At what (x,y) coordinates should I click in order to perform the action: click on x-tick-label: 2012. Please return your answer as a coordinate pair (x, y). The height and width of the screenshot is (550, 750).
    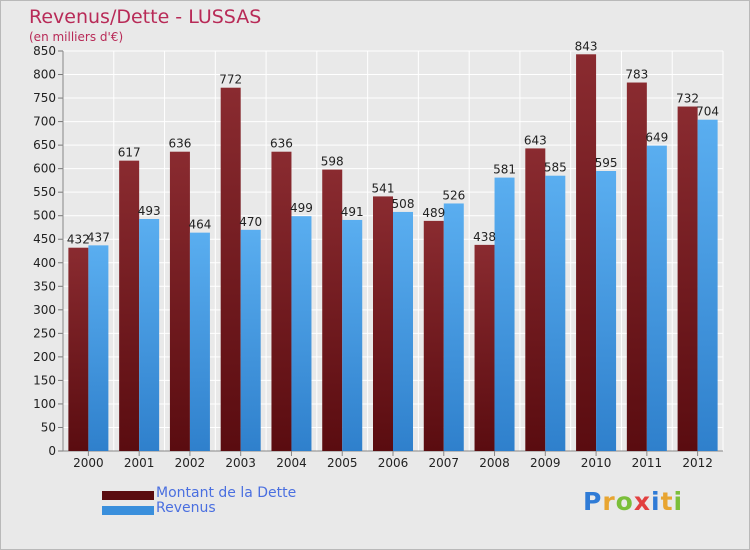
    Looking at the image, I should click on (697, 463).